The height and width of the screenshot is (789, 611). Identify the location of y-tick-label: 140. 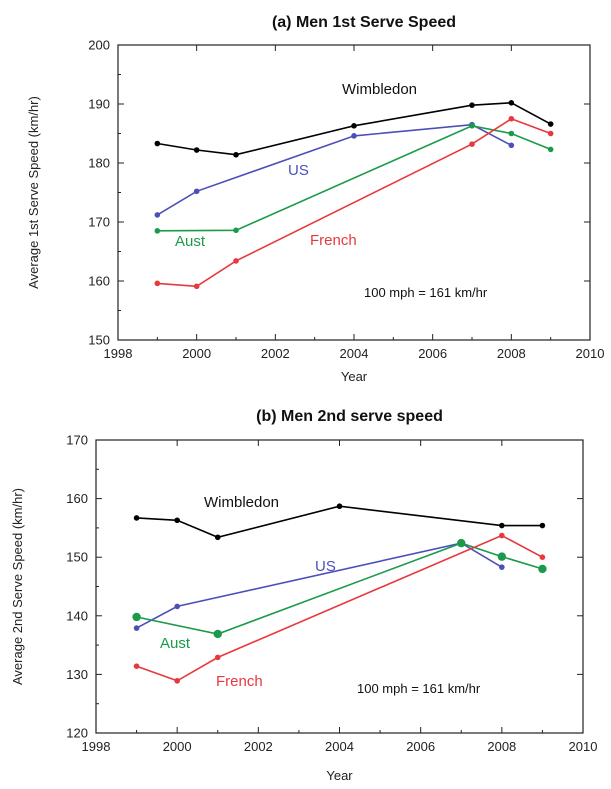
(77, 615).